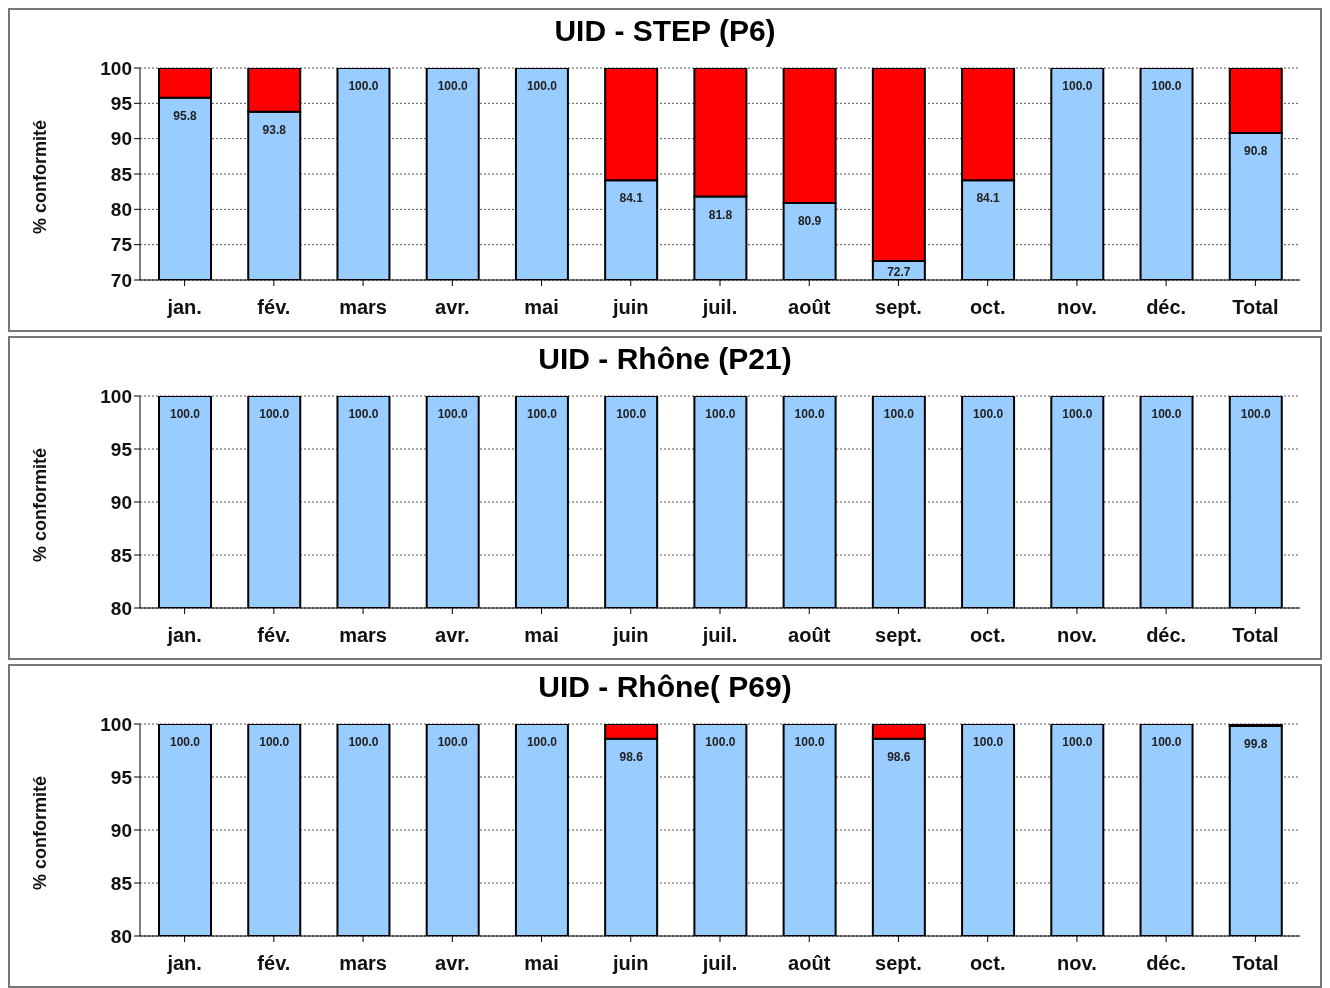 The width and height of the screenshot is (1330, 988). Describe the element at coordinates (665, 687) in the screenshot. I see `chart-title: UID - Rhône( P69)` at that location.